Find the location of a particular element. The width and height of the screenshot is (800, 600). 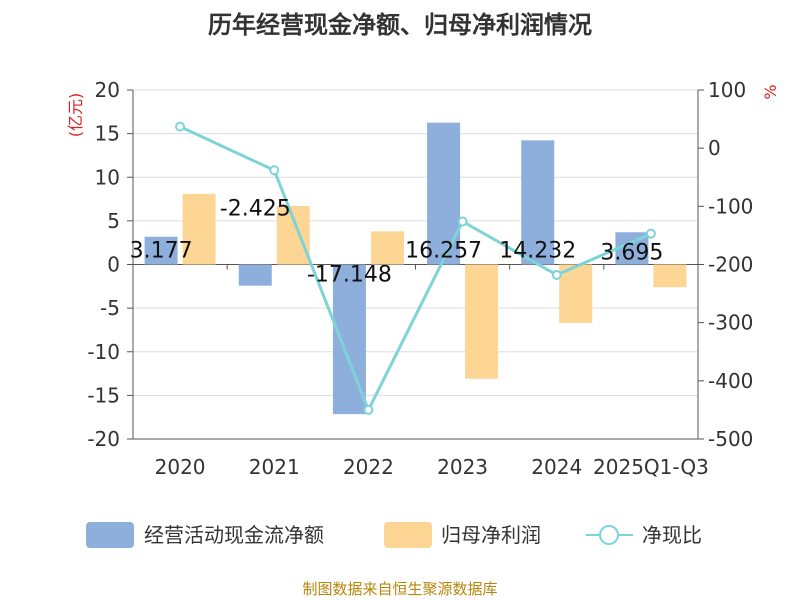

legend-swatch-cash-flow is located at coordinates (110, 535).